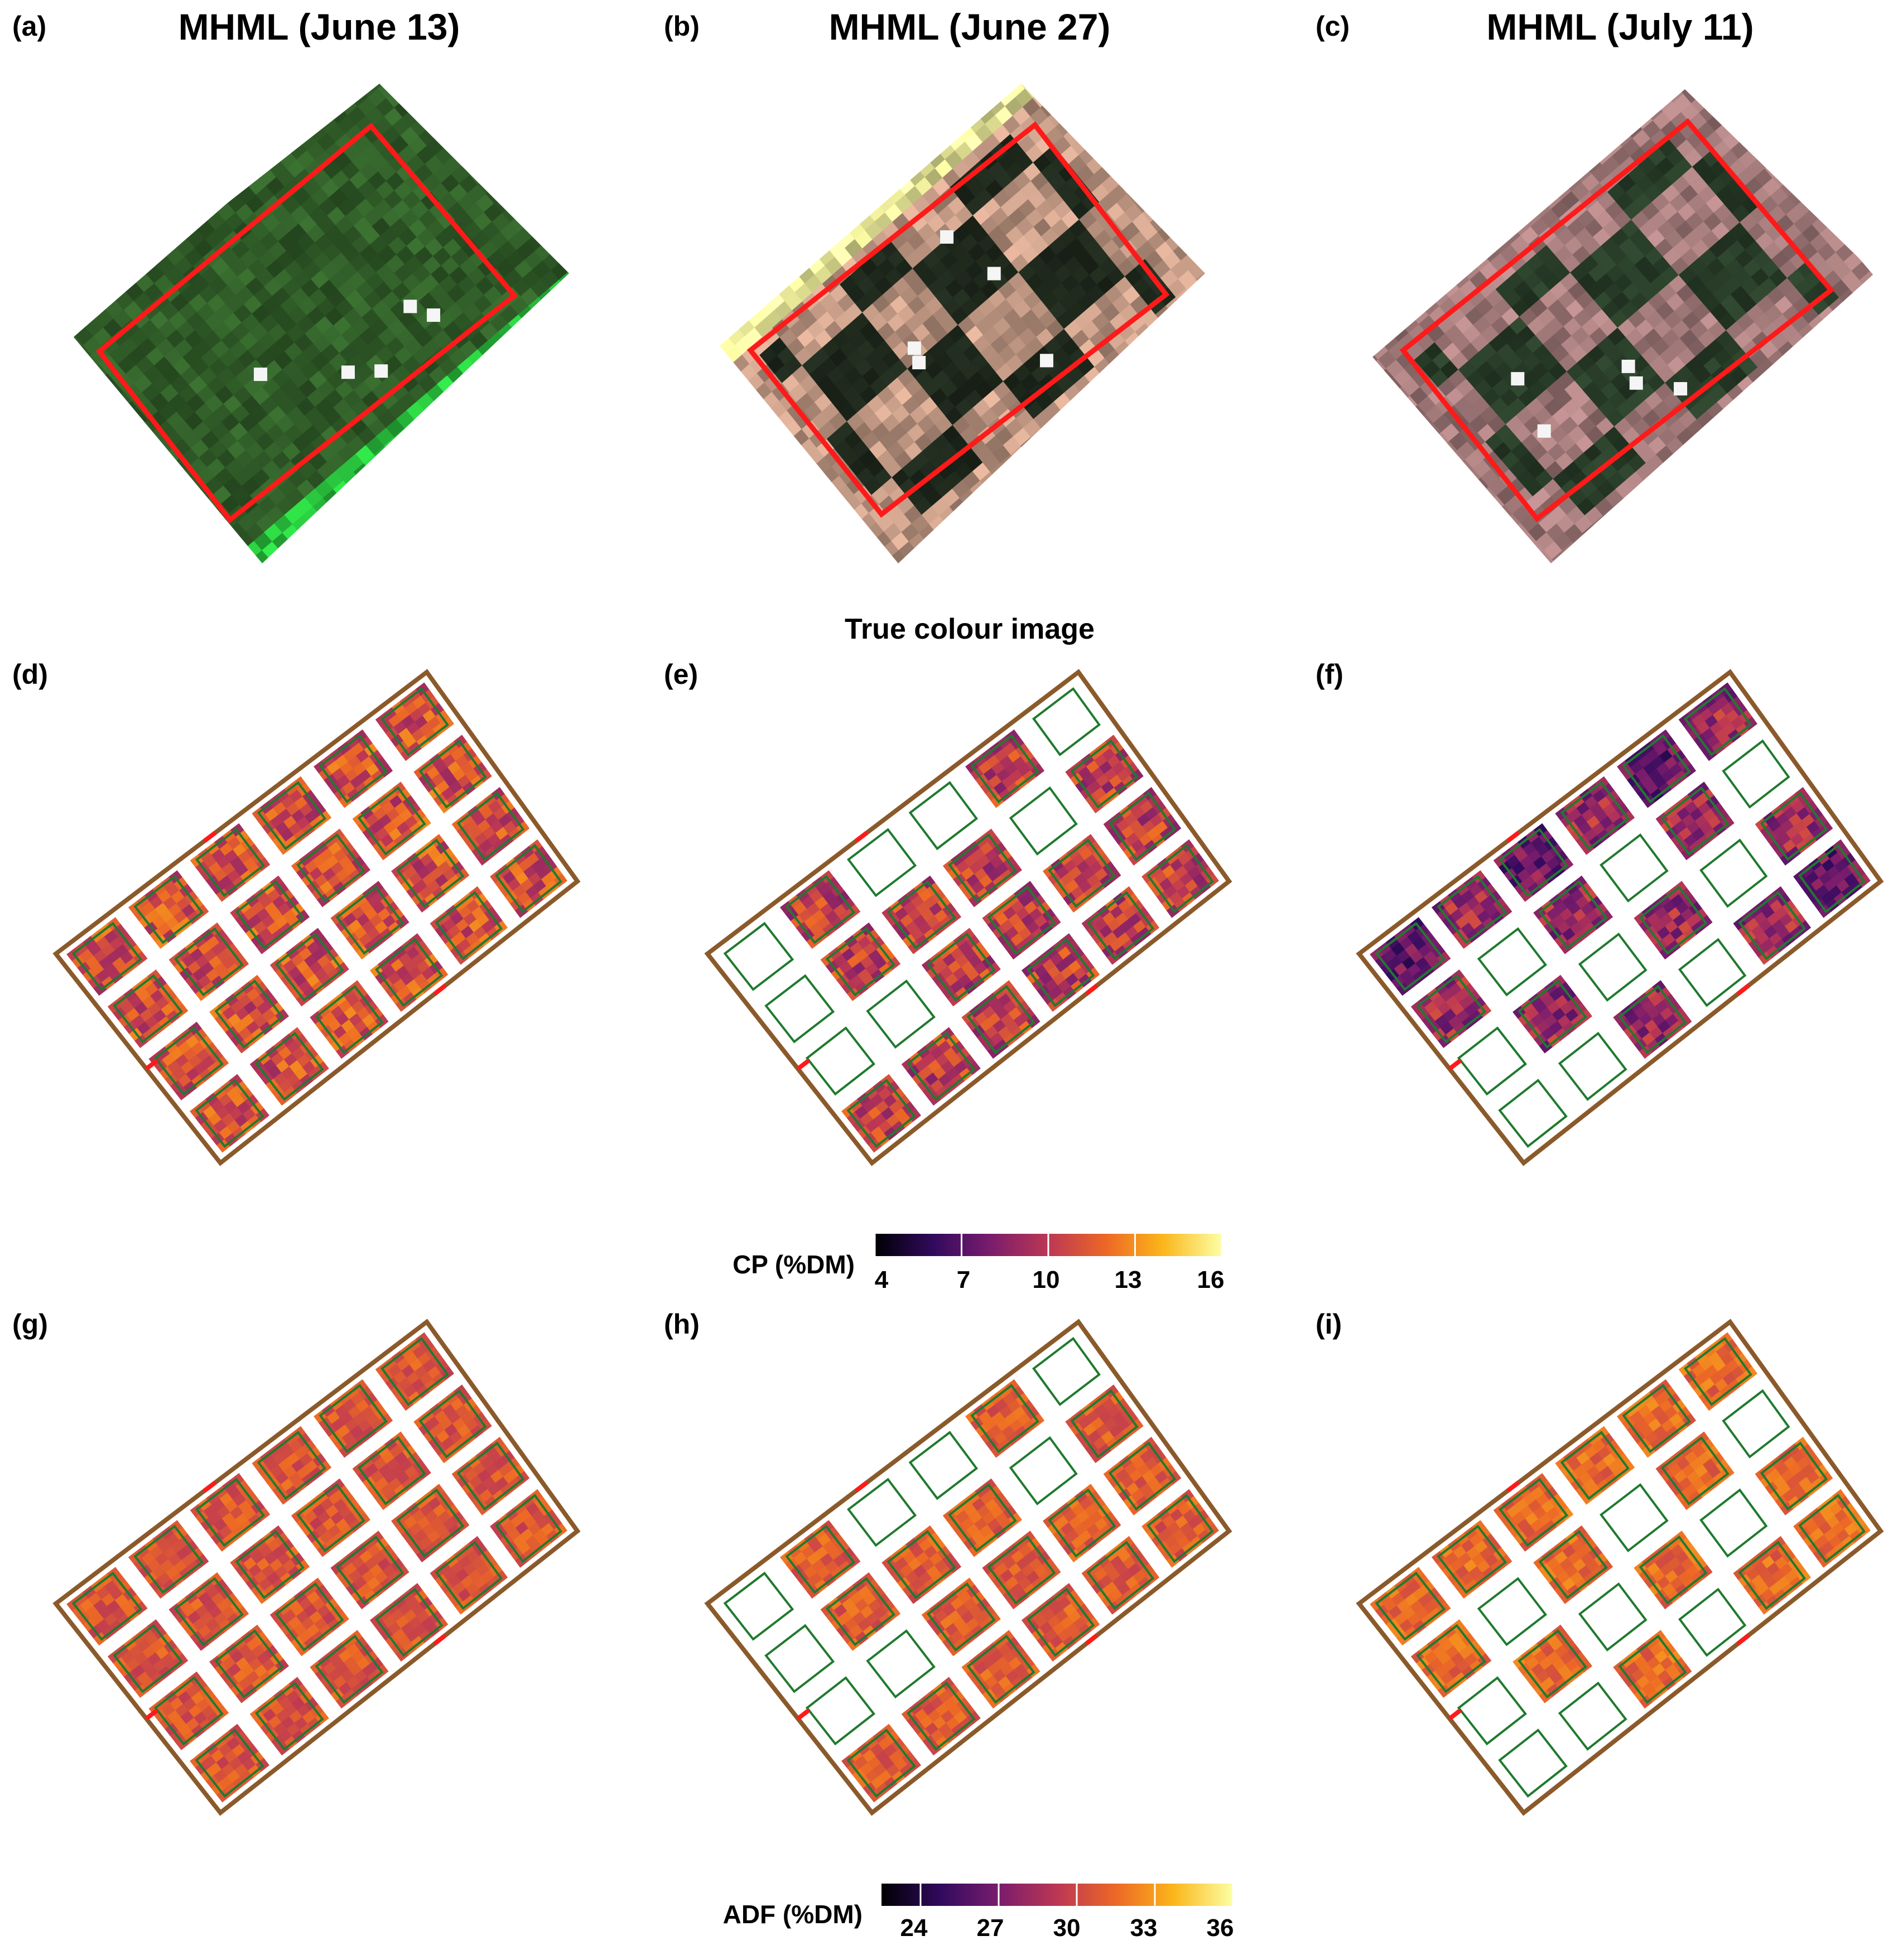 This screenshot has width=1898, height=1960. I want to click on adf-tick-24: 24, so click(914, 1928).